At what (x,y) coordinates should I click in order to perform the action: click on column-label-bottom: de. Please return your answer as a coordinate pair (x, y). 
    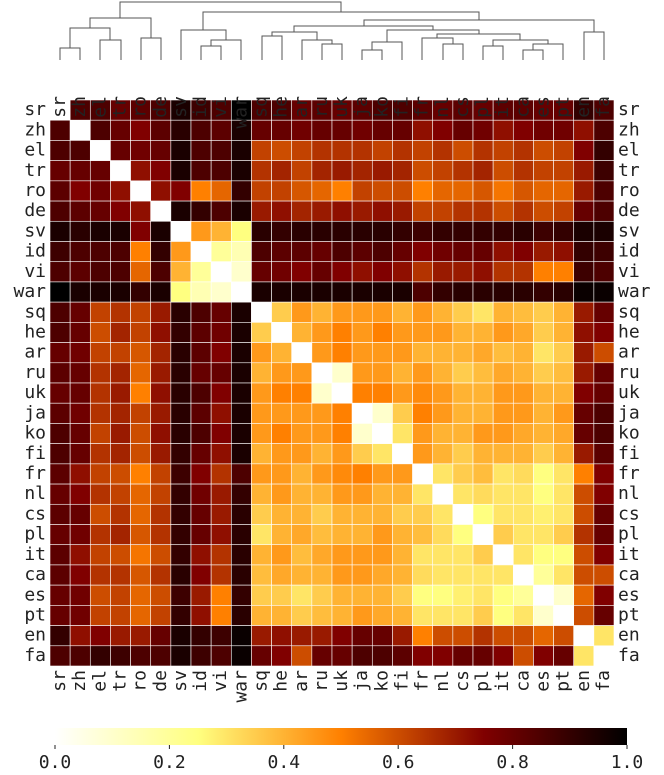
    Looking at the image, I should click on (160, 681).